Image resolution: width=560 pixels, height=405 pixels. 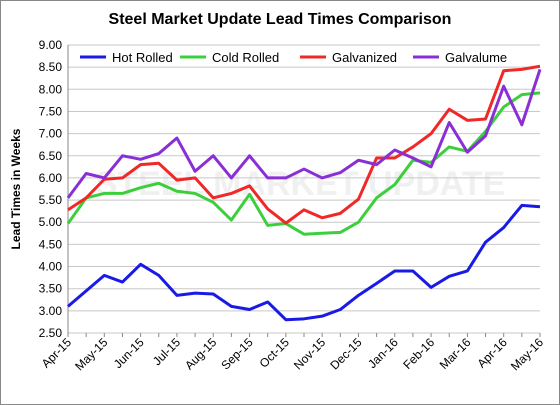 What do you see at coordinates (51, 111) in the screenshot?
I see `y-tick-label: 7.50` at bounding box center [51, 111].